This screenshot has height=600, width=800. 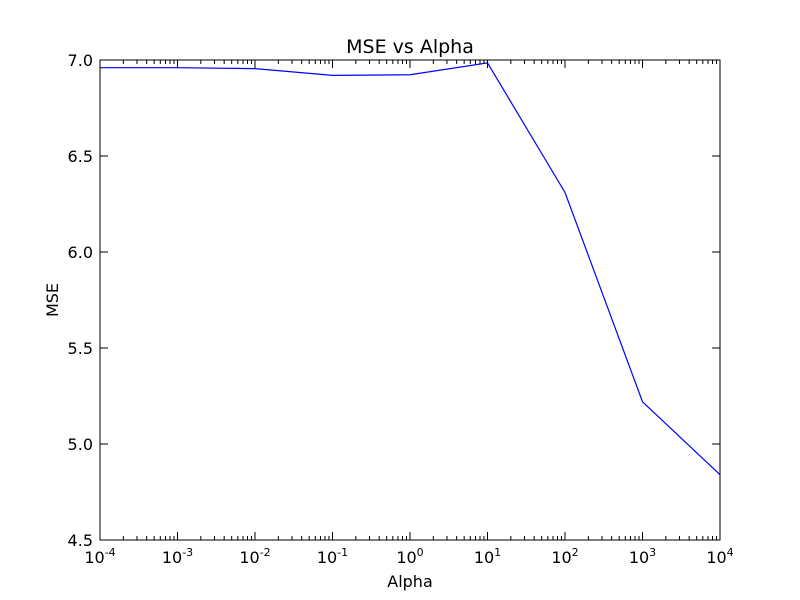 I want to click on x-tick-label: 10⁻³, so click(x=177, y=556).